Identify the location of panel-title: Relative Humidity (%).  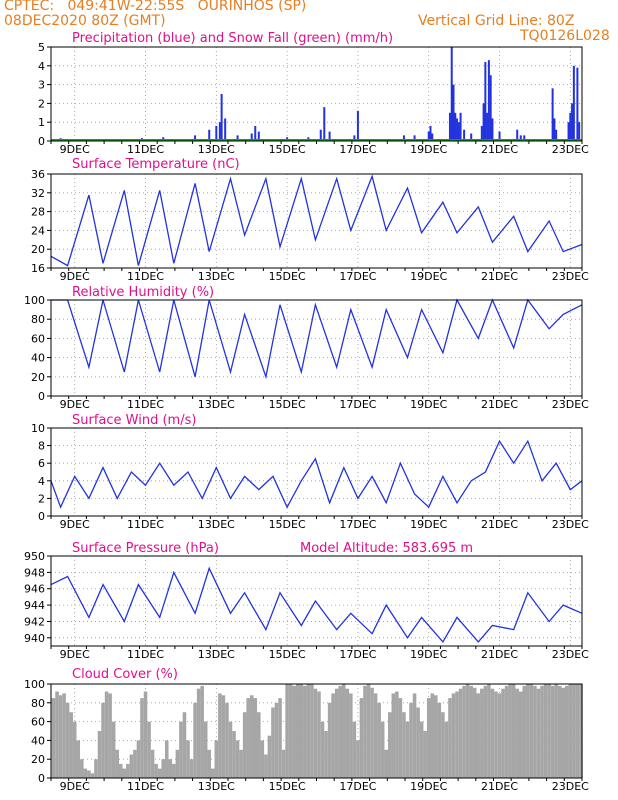
(143, 292).